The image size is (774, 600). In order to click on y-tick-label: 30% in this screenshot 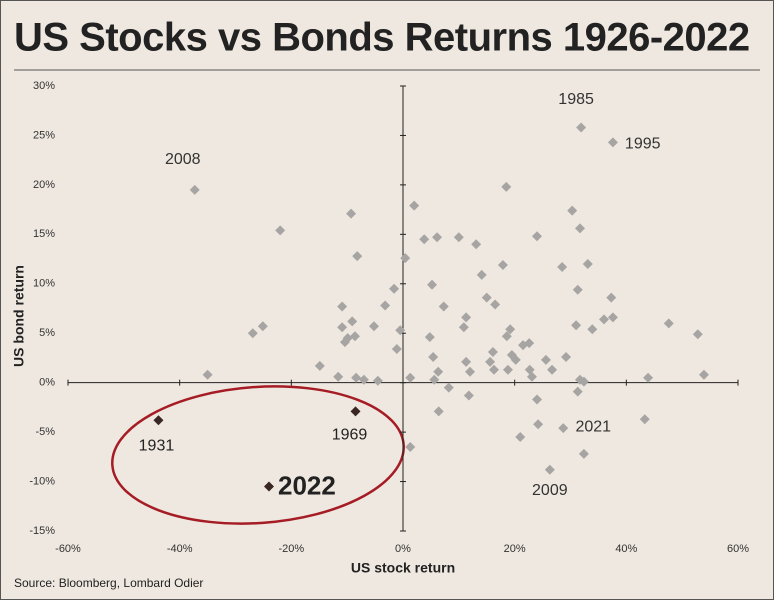, I will do `click(44, 86)`.